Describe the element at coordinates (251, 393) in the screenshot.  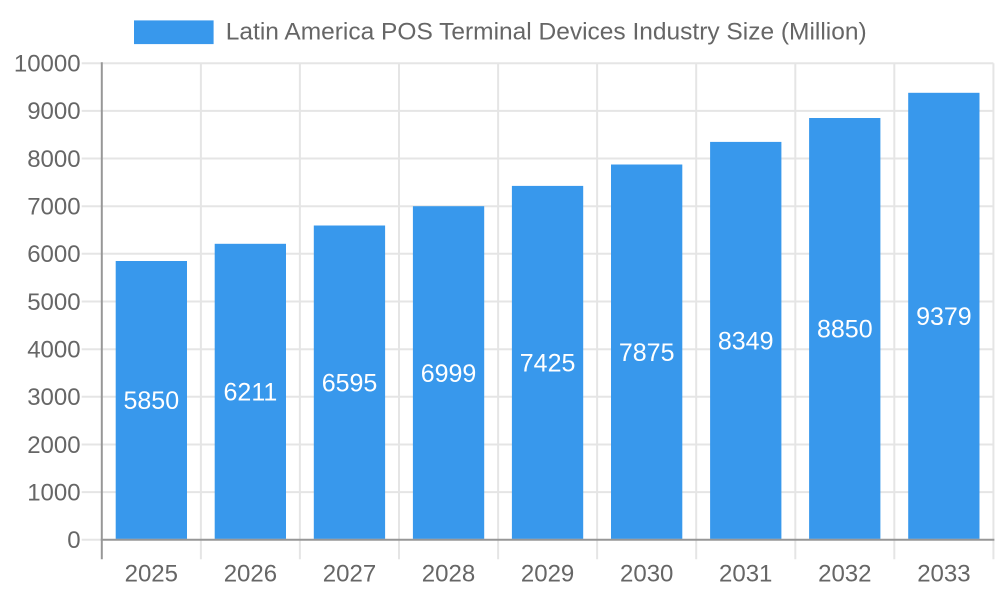
I see `svg-text: 6211` at that location.